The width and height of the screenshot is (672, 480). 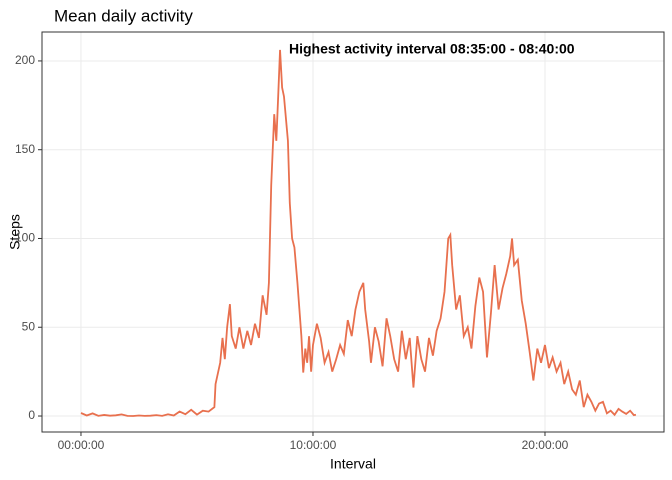 What do you see at coordinates (123, 15) in the screenshot?
I see `chart-title: Mean daily activity` at bounding box center [123, 15].